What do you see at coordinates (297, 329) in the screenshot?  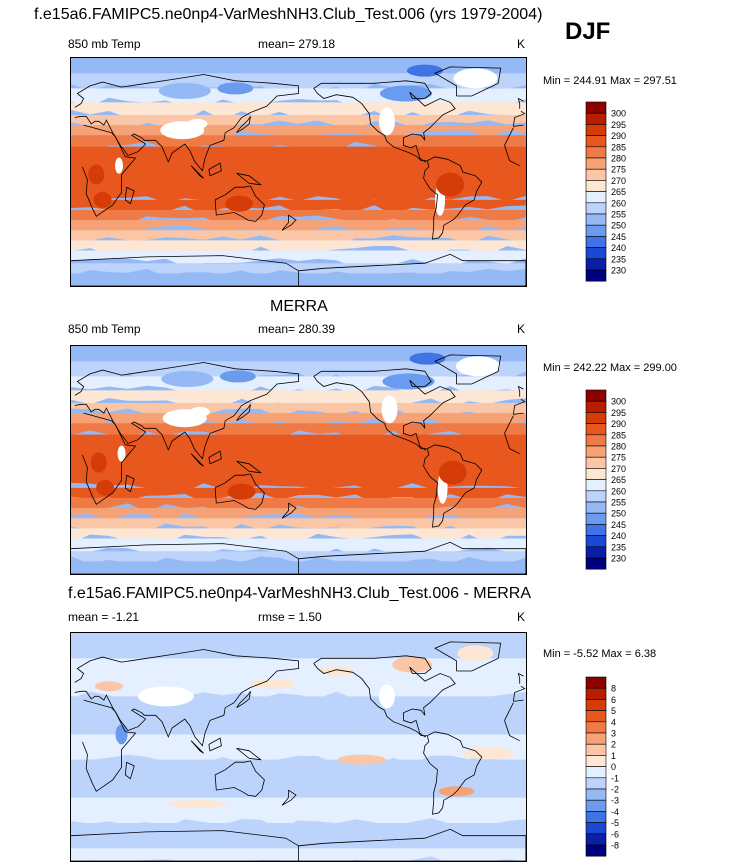 I see `panel2-mean-label: mean= 280.39` at bounding box center [297, 329].